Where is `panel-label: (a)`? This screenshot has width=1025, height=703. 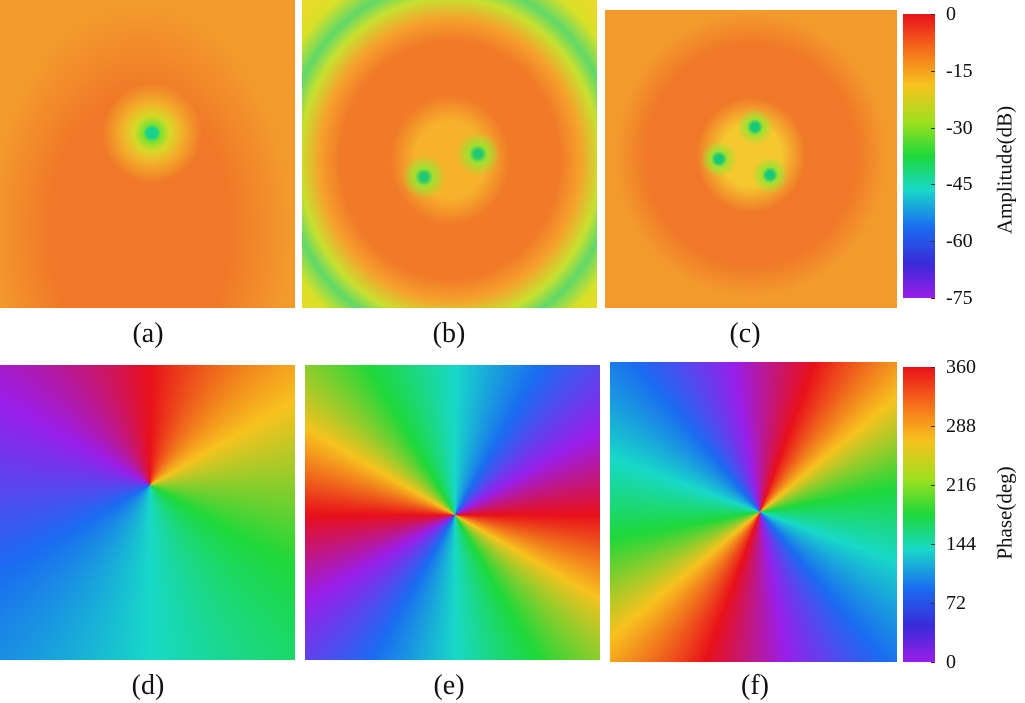 panel-label: (a) is located at coordinates (148, 333).